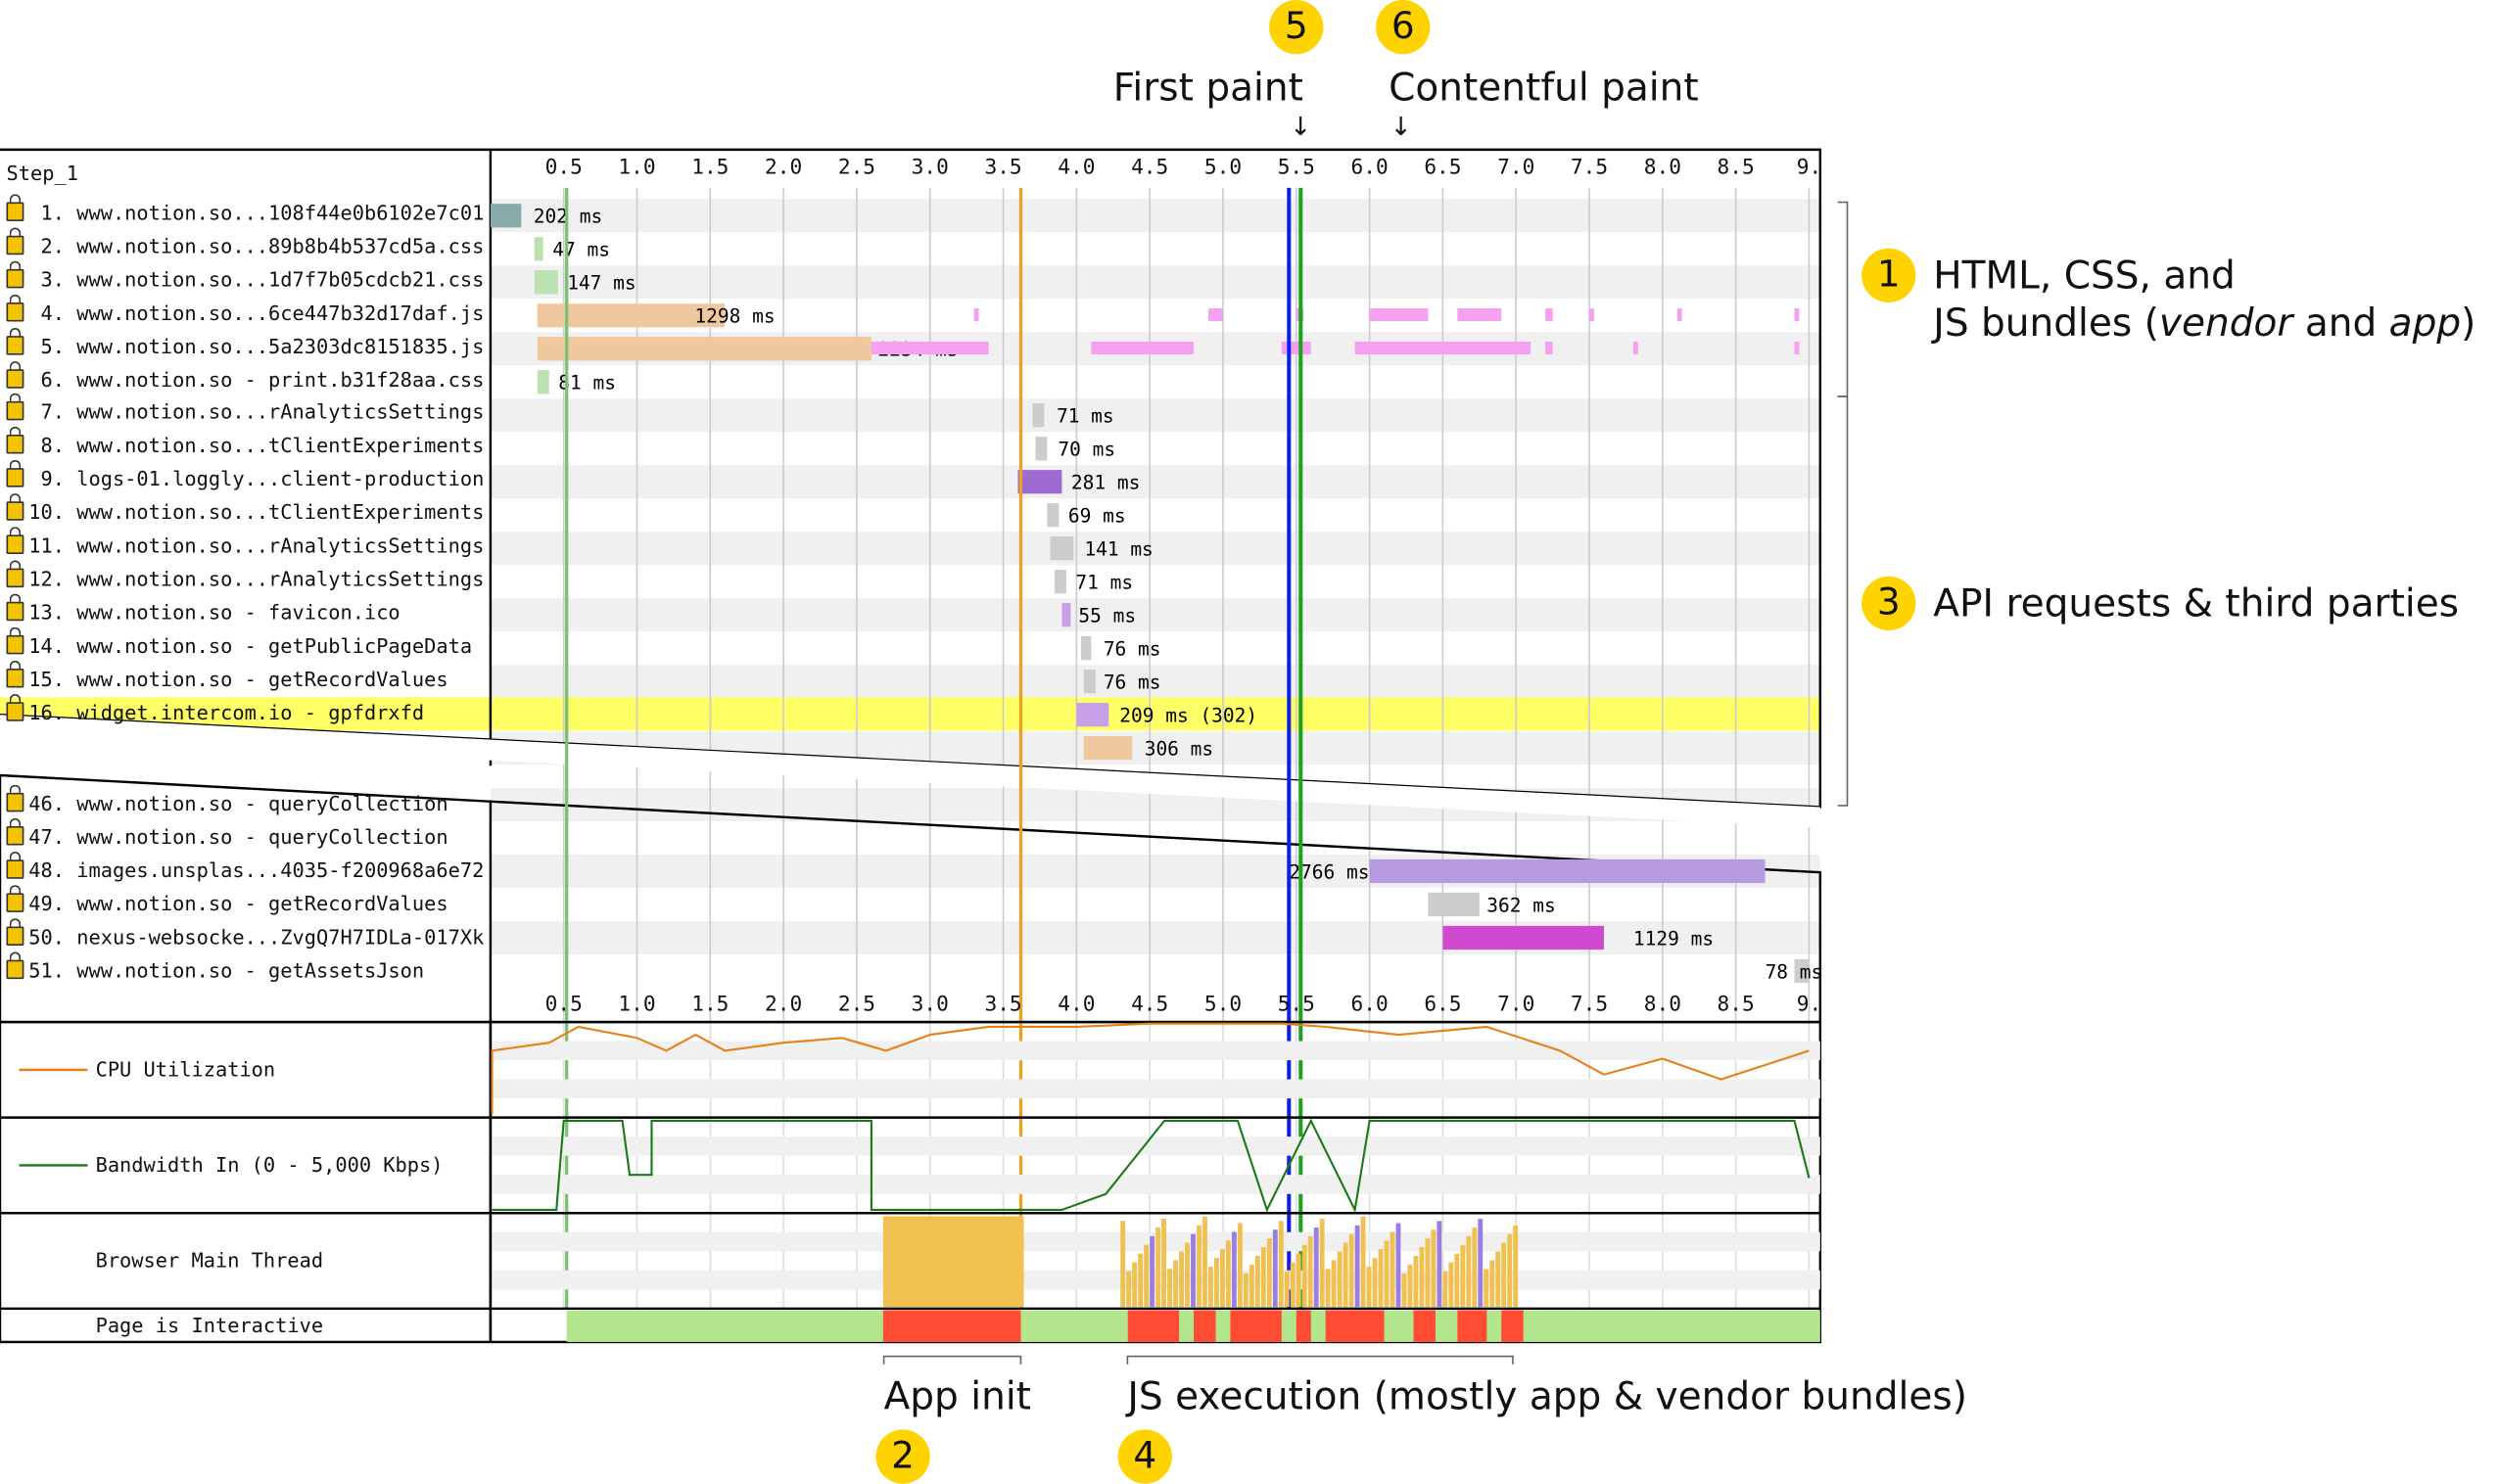 This screenshot has width=2497, height=1484. What do you see at coordinates (1370, 168) in the screenshot?
I see `time-tick: 6.0` at bounding box center [1370, 168].